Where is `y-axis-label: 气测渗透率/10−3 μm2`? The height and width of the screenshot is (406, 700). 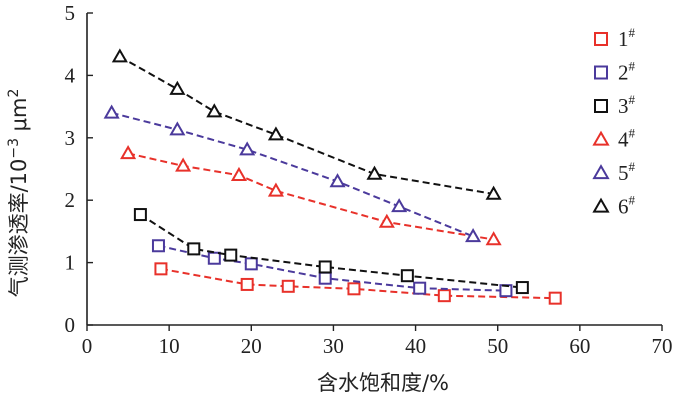 y-axis-label: 气测渗透率/10−3 μm2 is located at coordinates (18, 193).